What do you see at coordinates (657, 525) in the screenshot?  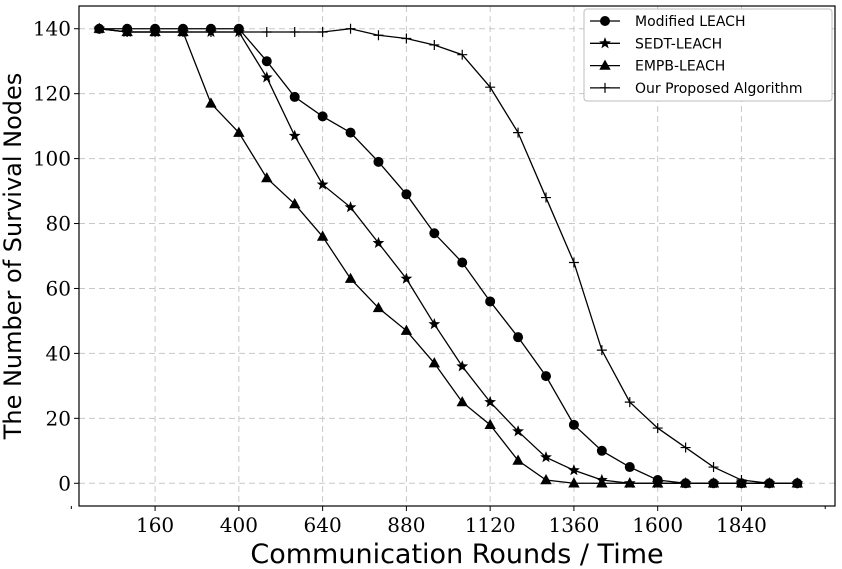 I see `x-tick-label: 1600` at bounding box center [657, 525].